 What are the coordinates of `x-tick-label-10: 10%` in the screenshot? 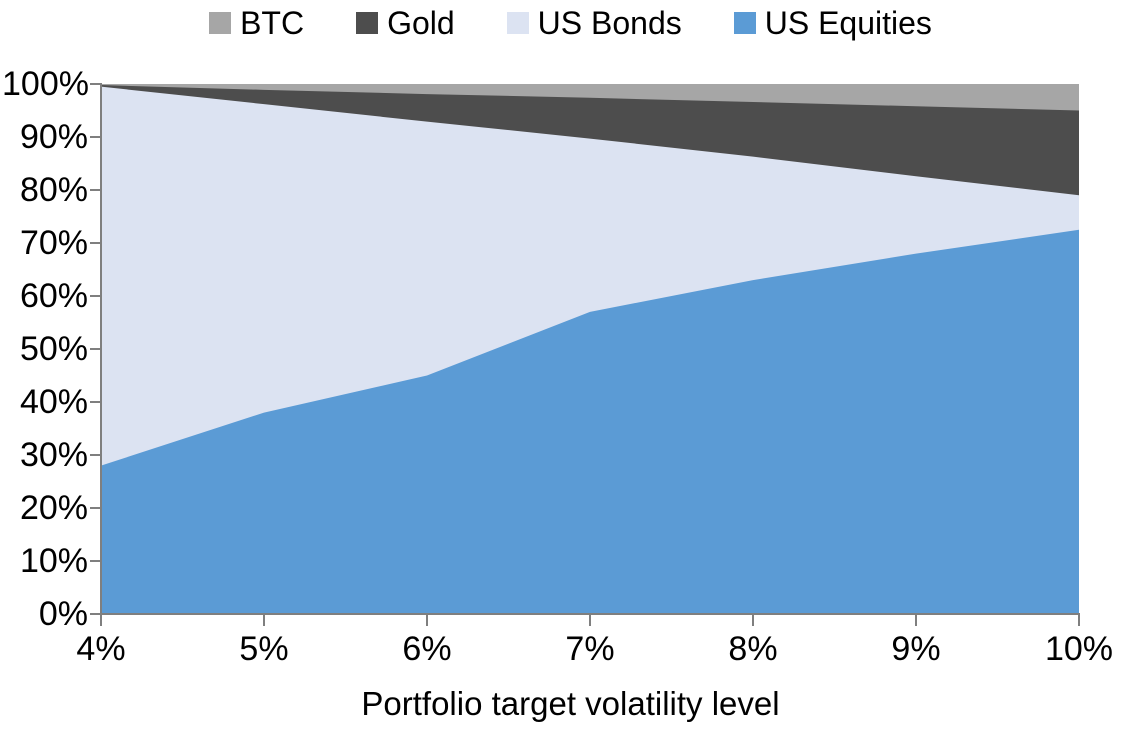 It's located at (1079, 649).